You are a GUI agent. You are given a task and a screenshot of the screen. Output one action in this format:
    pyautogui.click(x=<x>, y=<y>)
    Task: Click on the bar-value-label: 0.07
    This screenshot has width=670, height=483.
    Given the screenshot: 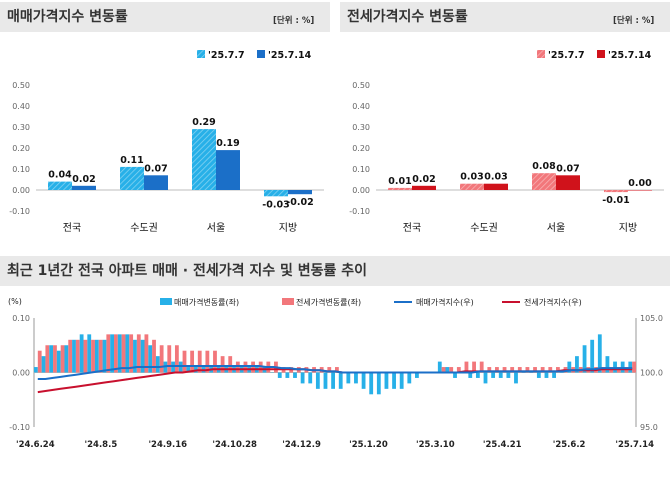 What is the action you would take?
    pyautogui.click(x=567, y=168)
    